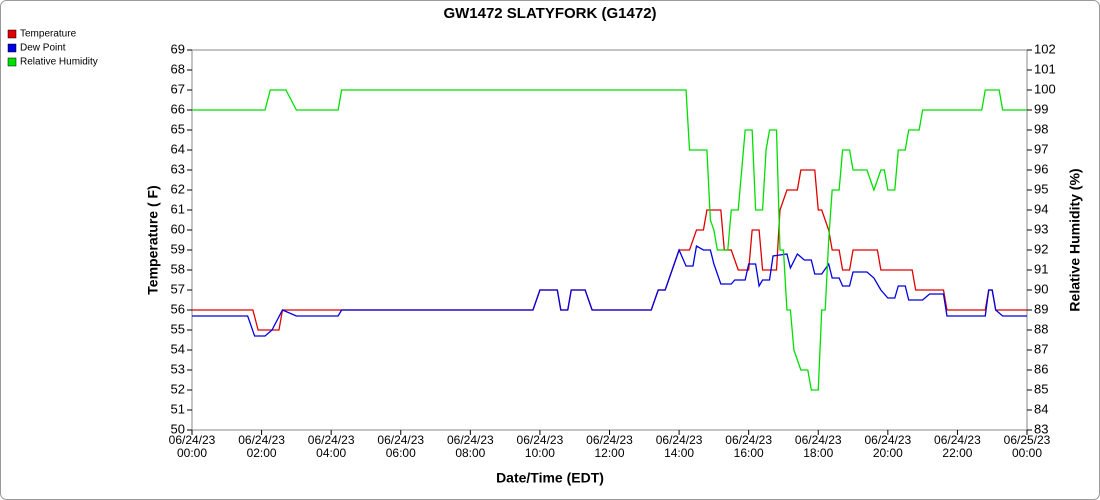  I want to click on x-tick-label: 06/24/23 10:00, so click(540, 446).